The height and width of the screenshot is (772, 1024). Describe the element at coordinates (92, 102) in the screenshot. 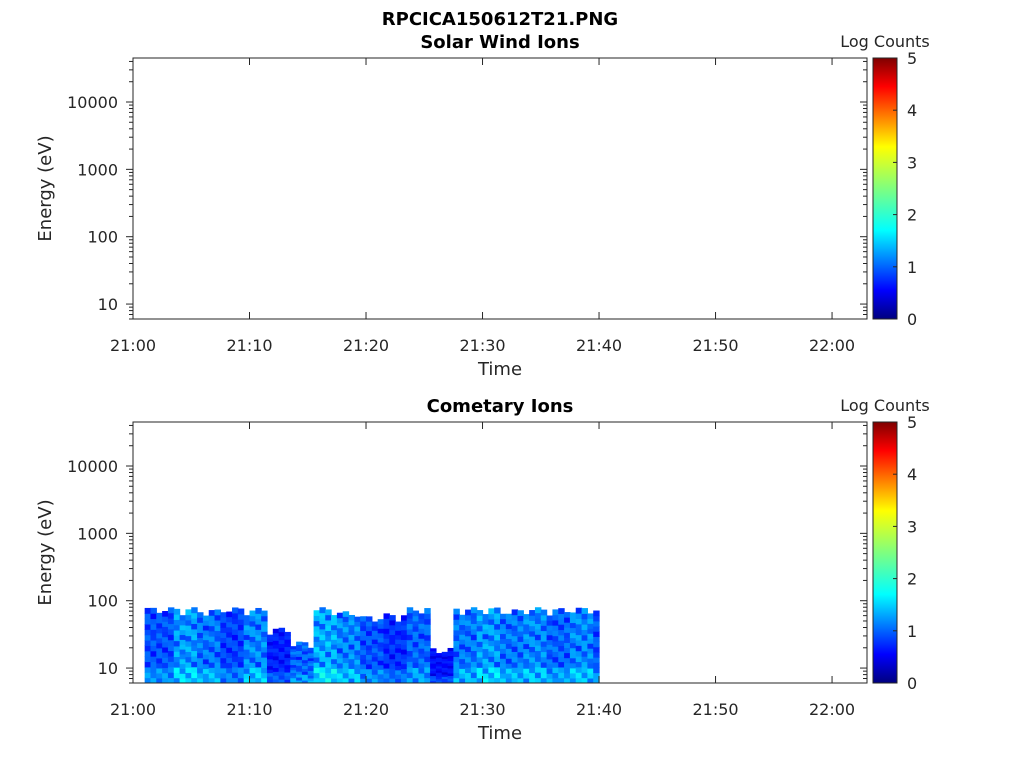

I see `y-tick-label: 10000` at that location.